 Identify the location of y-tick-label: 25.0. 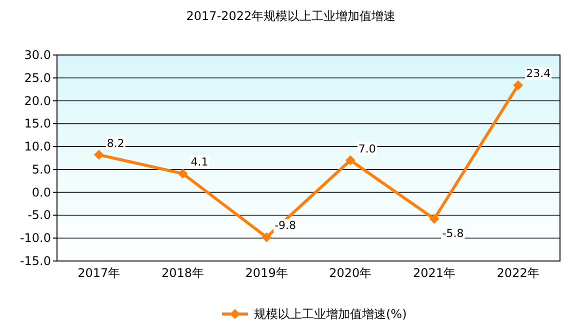
(37, 77).